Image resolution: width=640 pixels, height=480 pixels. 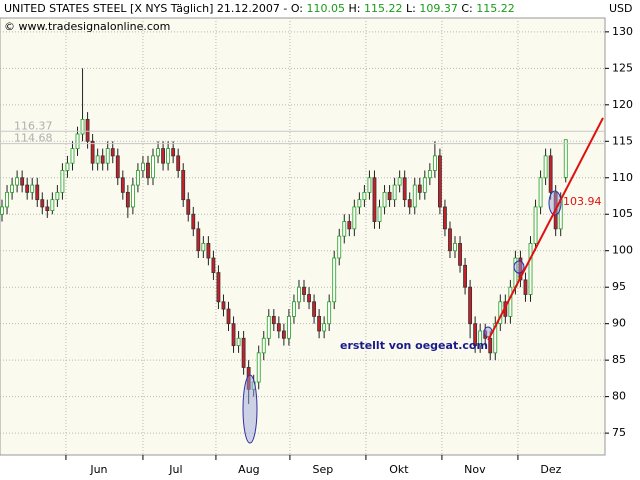 I want to click on trend-label: 103.94, so click(x=582, y=201).